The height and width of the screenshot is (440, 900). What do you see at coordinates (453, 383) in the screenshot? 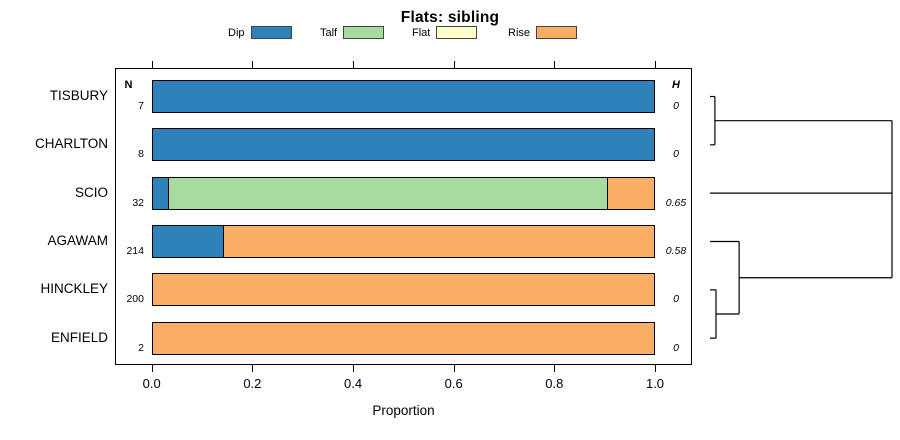
I see `x-tick-label: 0.6` at bounding box center [453, 383].